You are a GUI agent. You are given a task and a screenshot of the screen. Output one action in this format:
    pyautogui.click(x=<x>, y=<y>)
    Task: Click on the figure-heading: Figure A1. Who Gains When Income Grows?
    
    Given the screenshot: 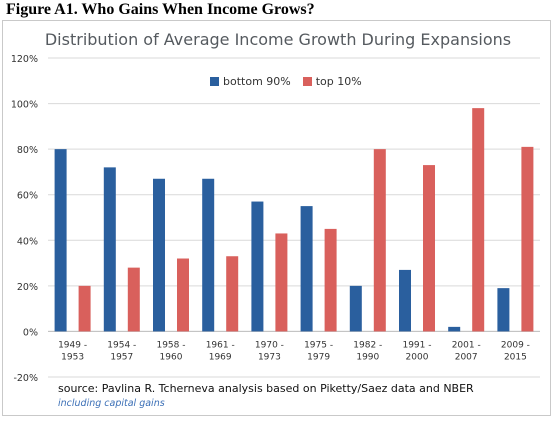 What is the action you would take?
    pyautogui.click(x=160, y=9)
    